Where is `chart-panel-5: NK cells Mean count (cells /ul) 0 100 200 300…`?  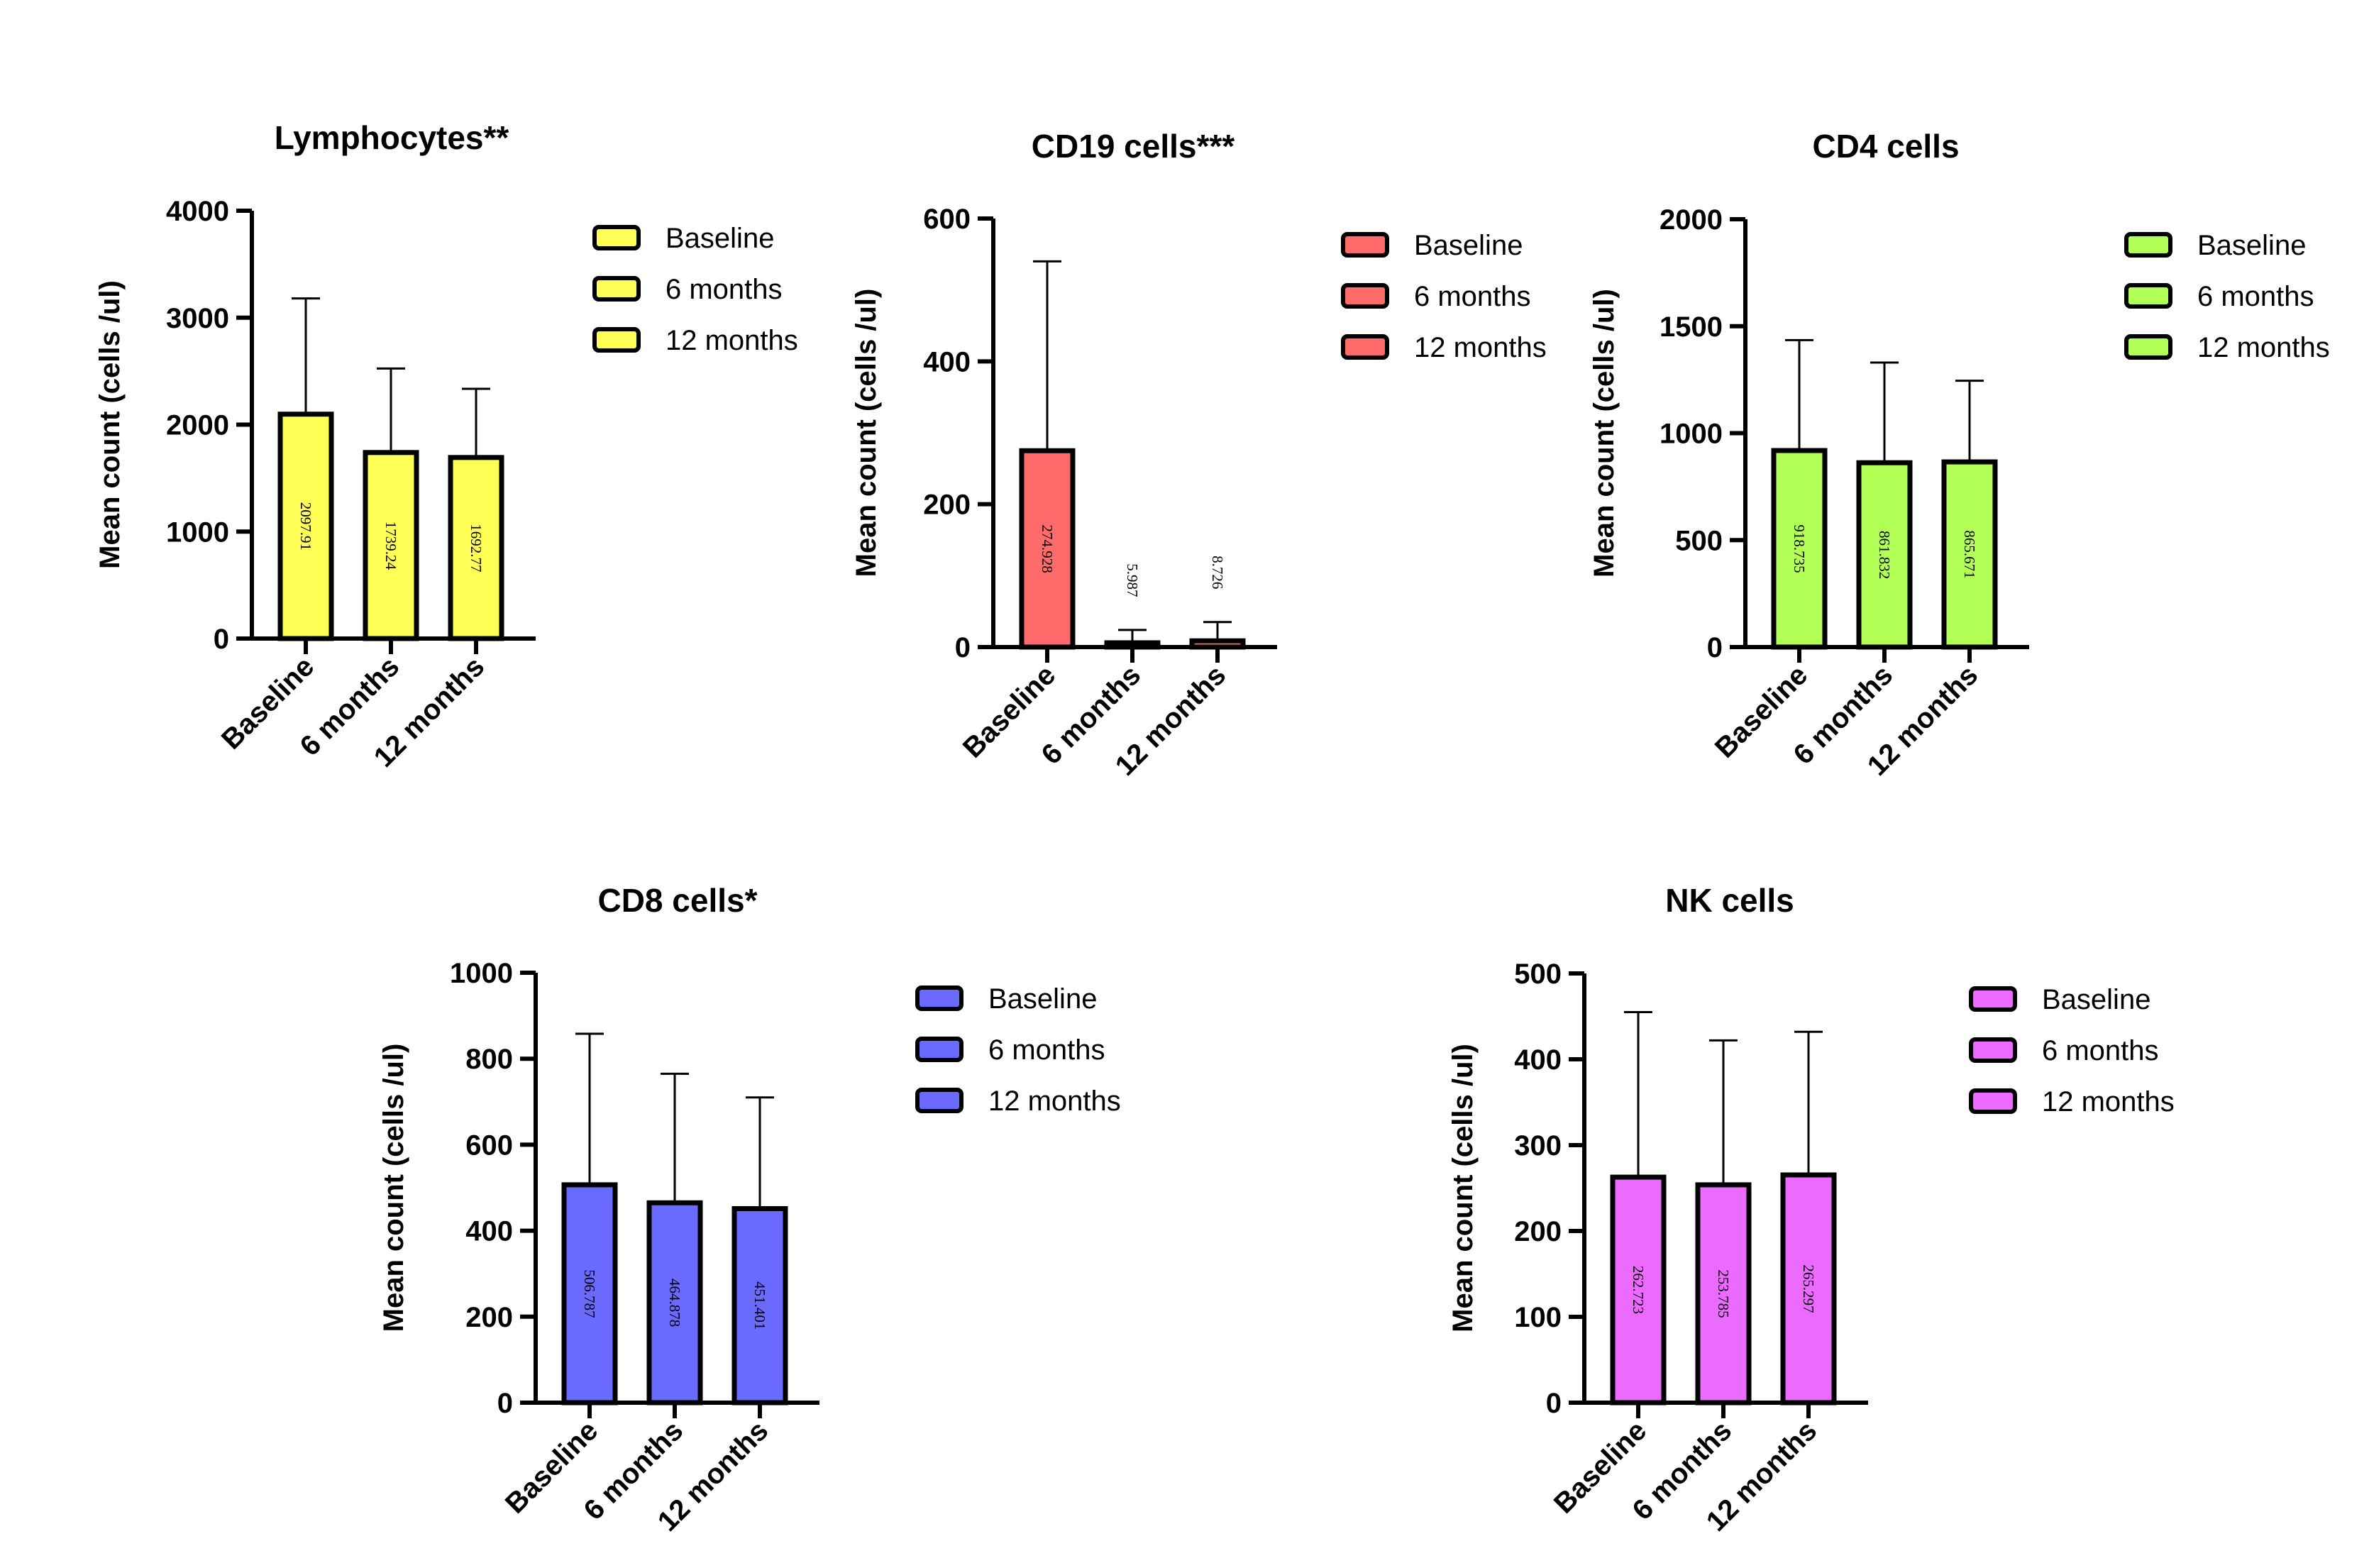
chart-panel-5: NK cells Mean count (cells /ul) 0 100 200 300… is located at coordinates (1811, 1209).